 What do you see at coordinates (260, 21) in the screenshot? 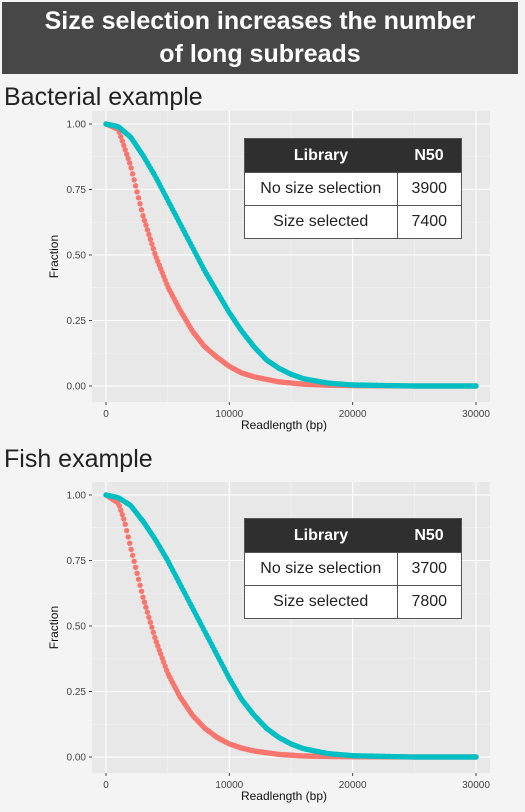
I see `title-line-1: Size selection increases the number` at bounding box center [260, 21].